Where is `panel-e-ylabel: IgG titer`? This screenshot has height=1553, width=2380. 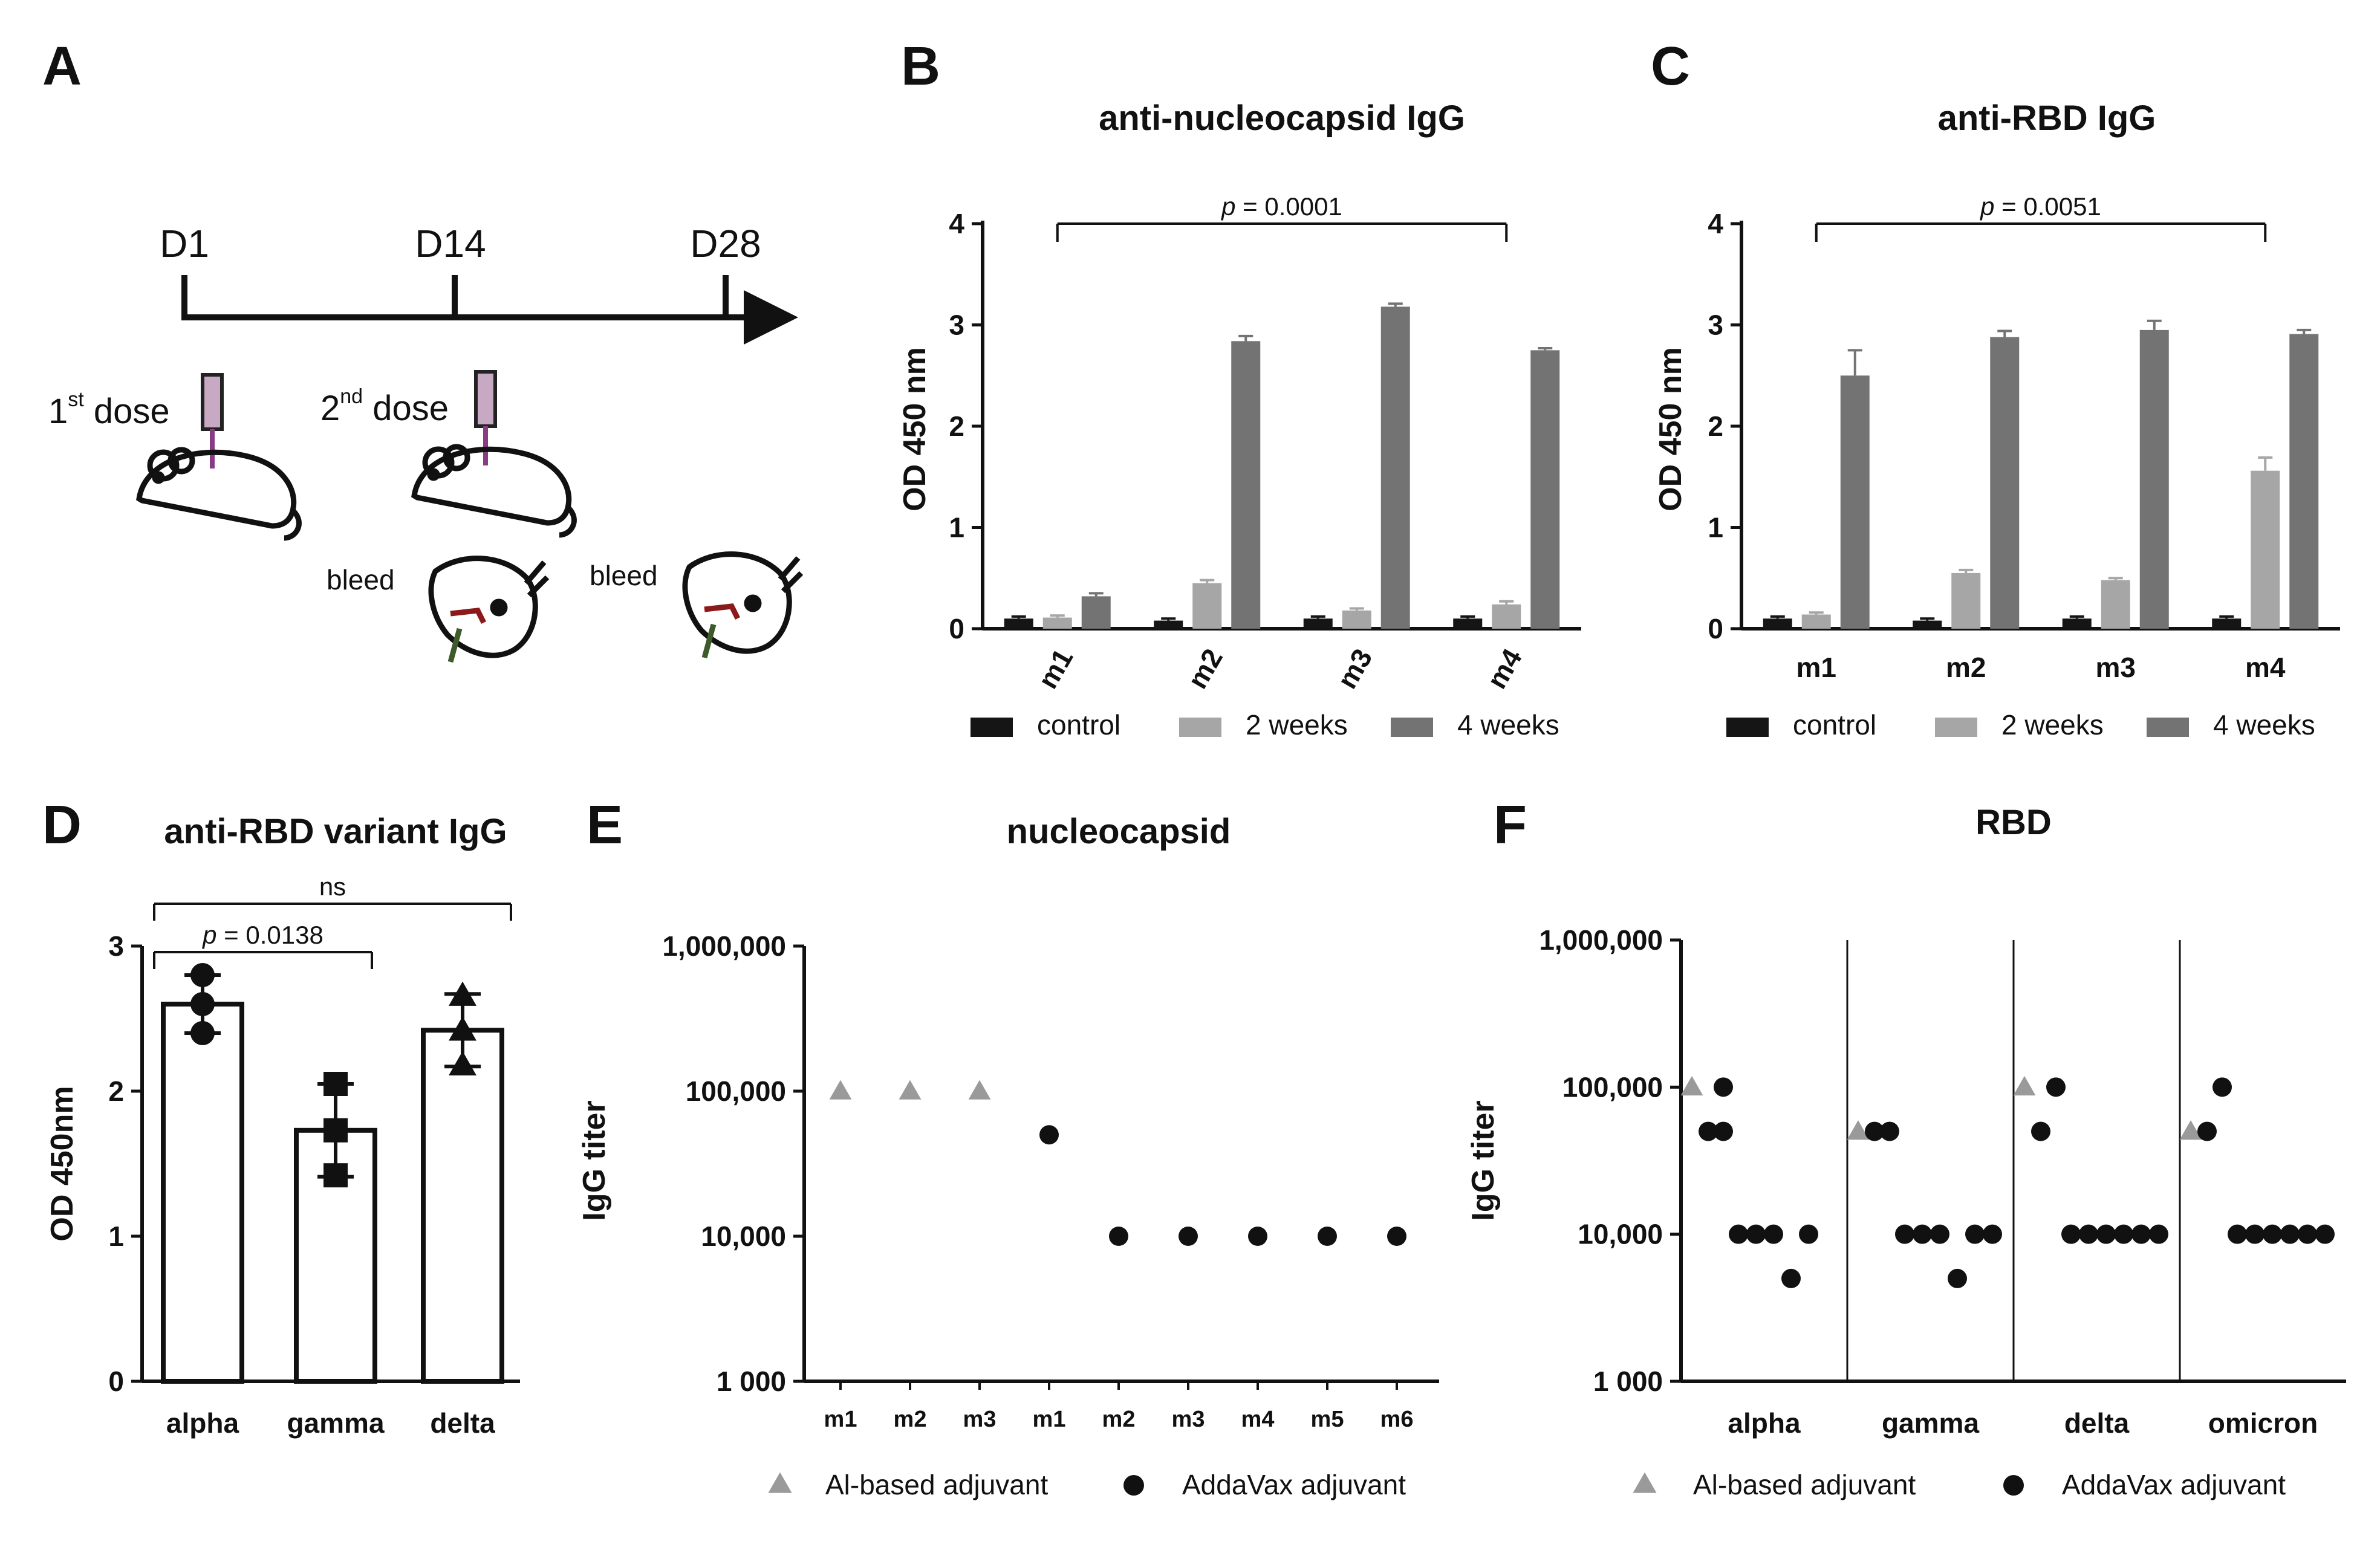
panel-e-ylabel: IgG titer is located at coordinates (594, 1160).